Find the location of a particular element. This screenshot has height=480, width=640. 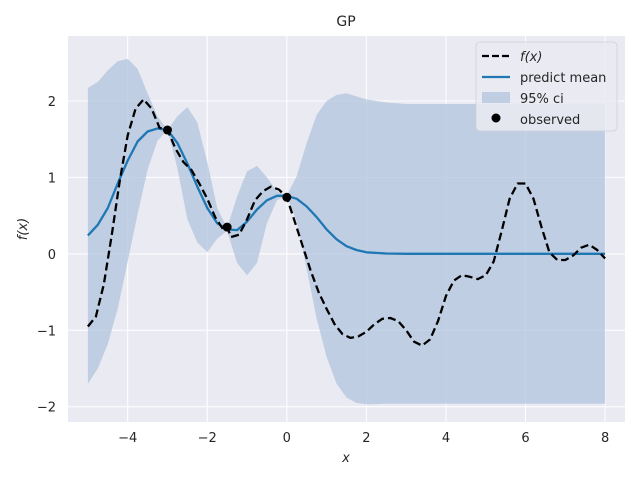

x-tick-labels: −4 −2 0 2 4 6 8 is located at coordinates (363, 438).